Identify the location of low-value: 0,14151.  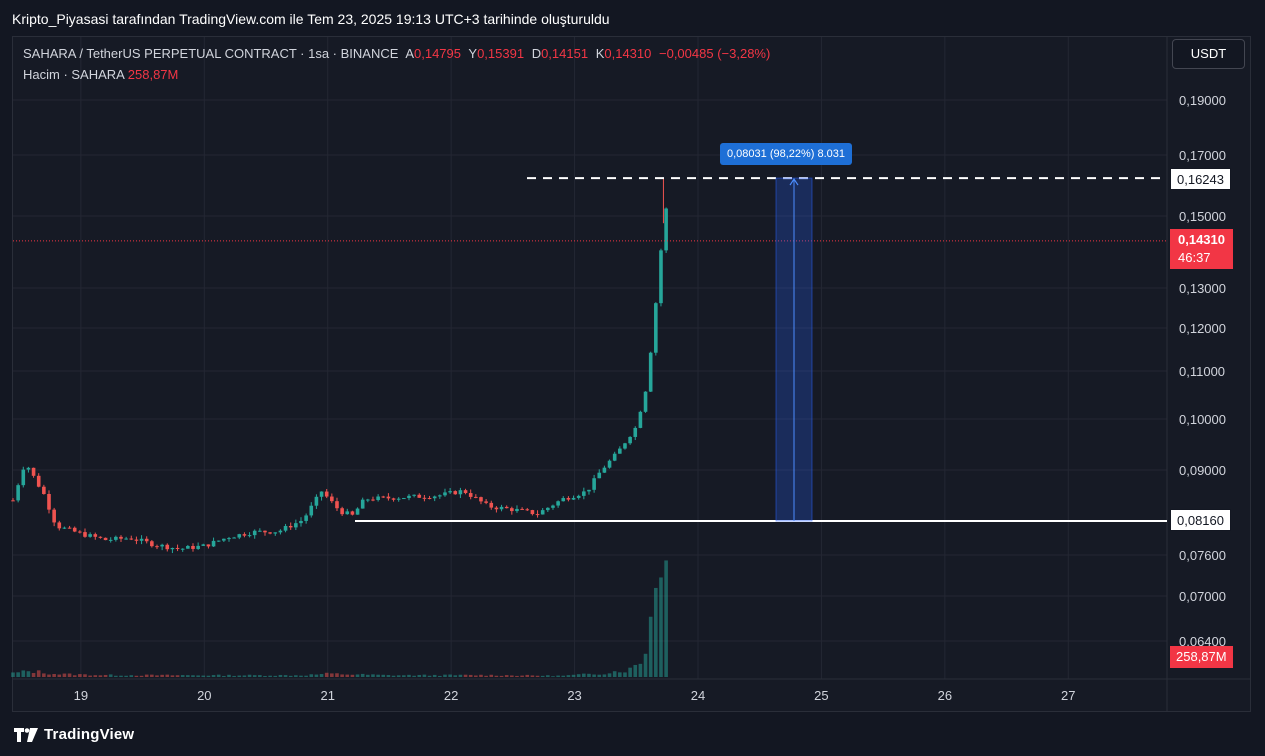
(565, 53).